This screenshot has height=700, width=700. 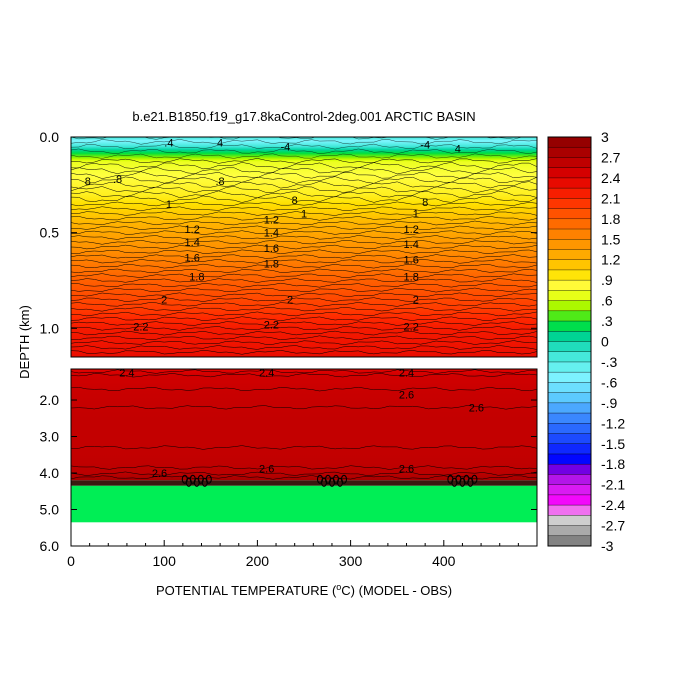 I want to click on colorbar-label: -3, so click(x=607, y=546).